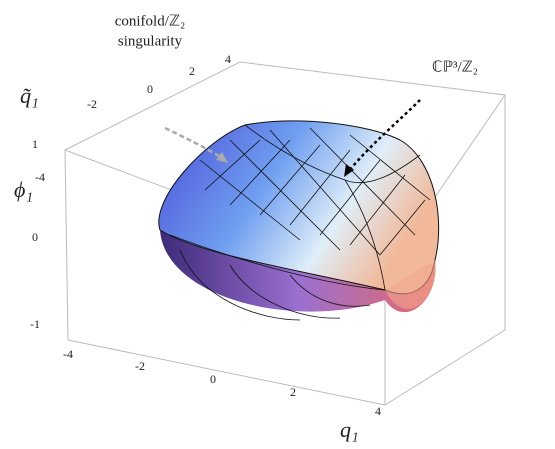 The width and height of the screenshot is (555, 449). Describe the element at coordinates (35, 144) in the screenshot. I see `tick-label: 1` at that location.